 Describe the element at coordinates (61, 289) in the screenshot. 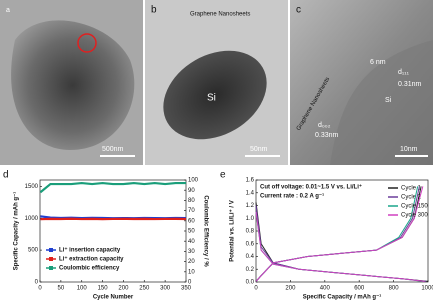

I see `x-tick-label: 50` at that location.